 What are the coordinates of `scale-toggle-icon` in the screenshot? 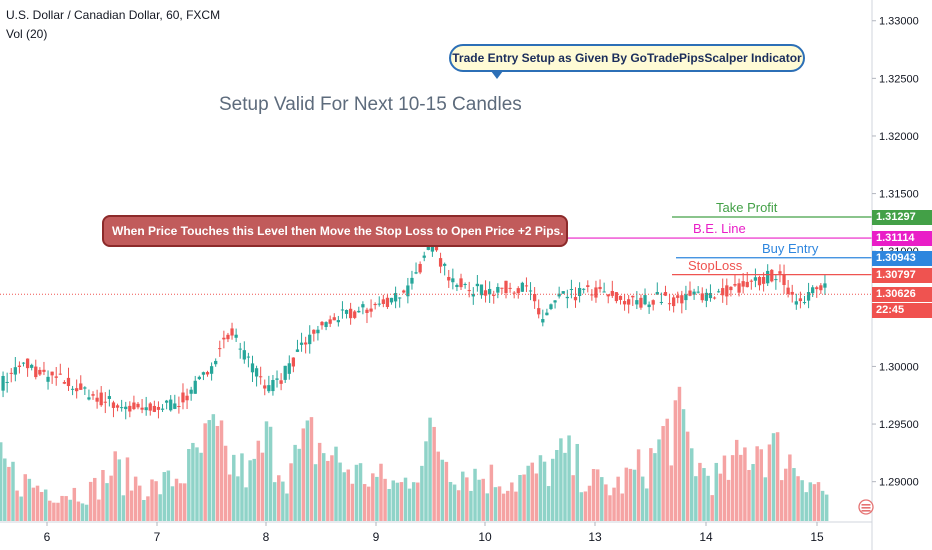 It's located at (866, 507).